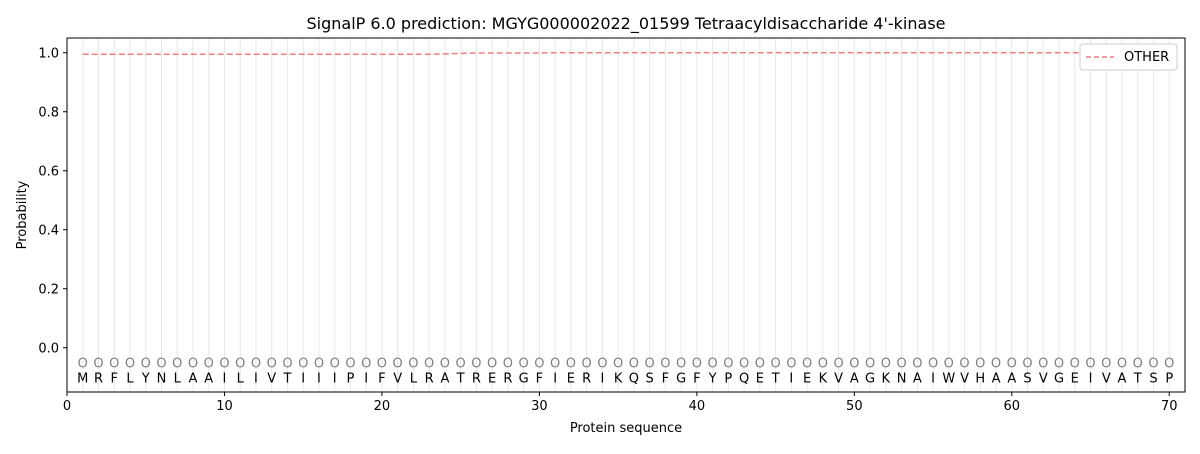 The image size is (1200, 454). What do you see at coordinates (48, 53) in the screenshot?
I see `y-tick-label: 1.0` at bounding box center [48, 53].